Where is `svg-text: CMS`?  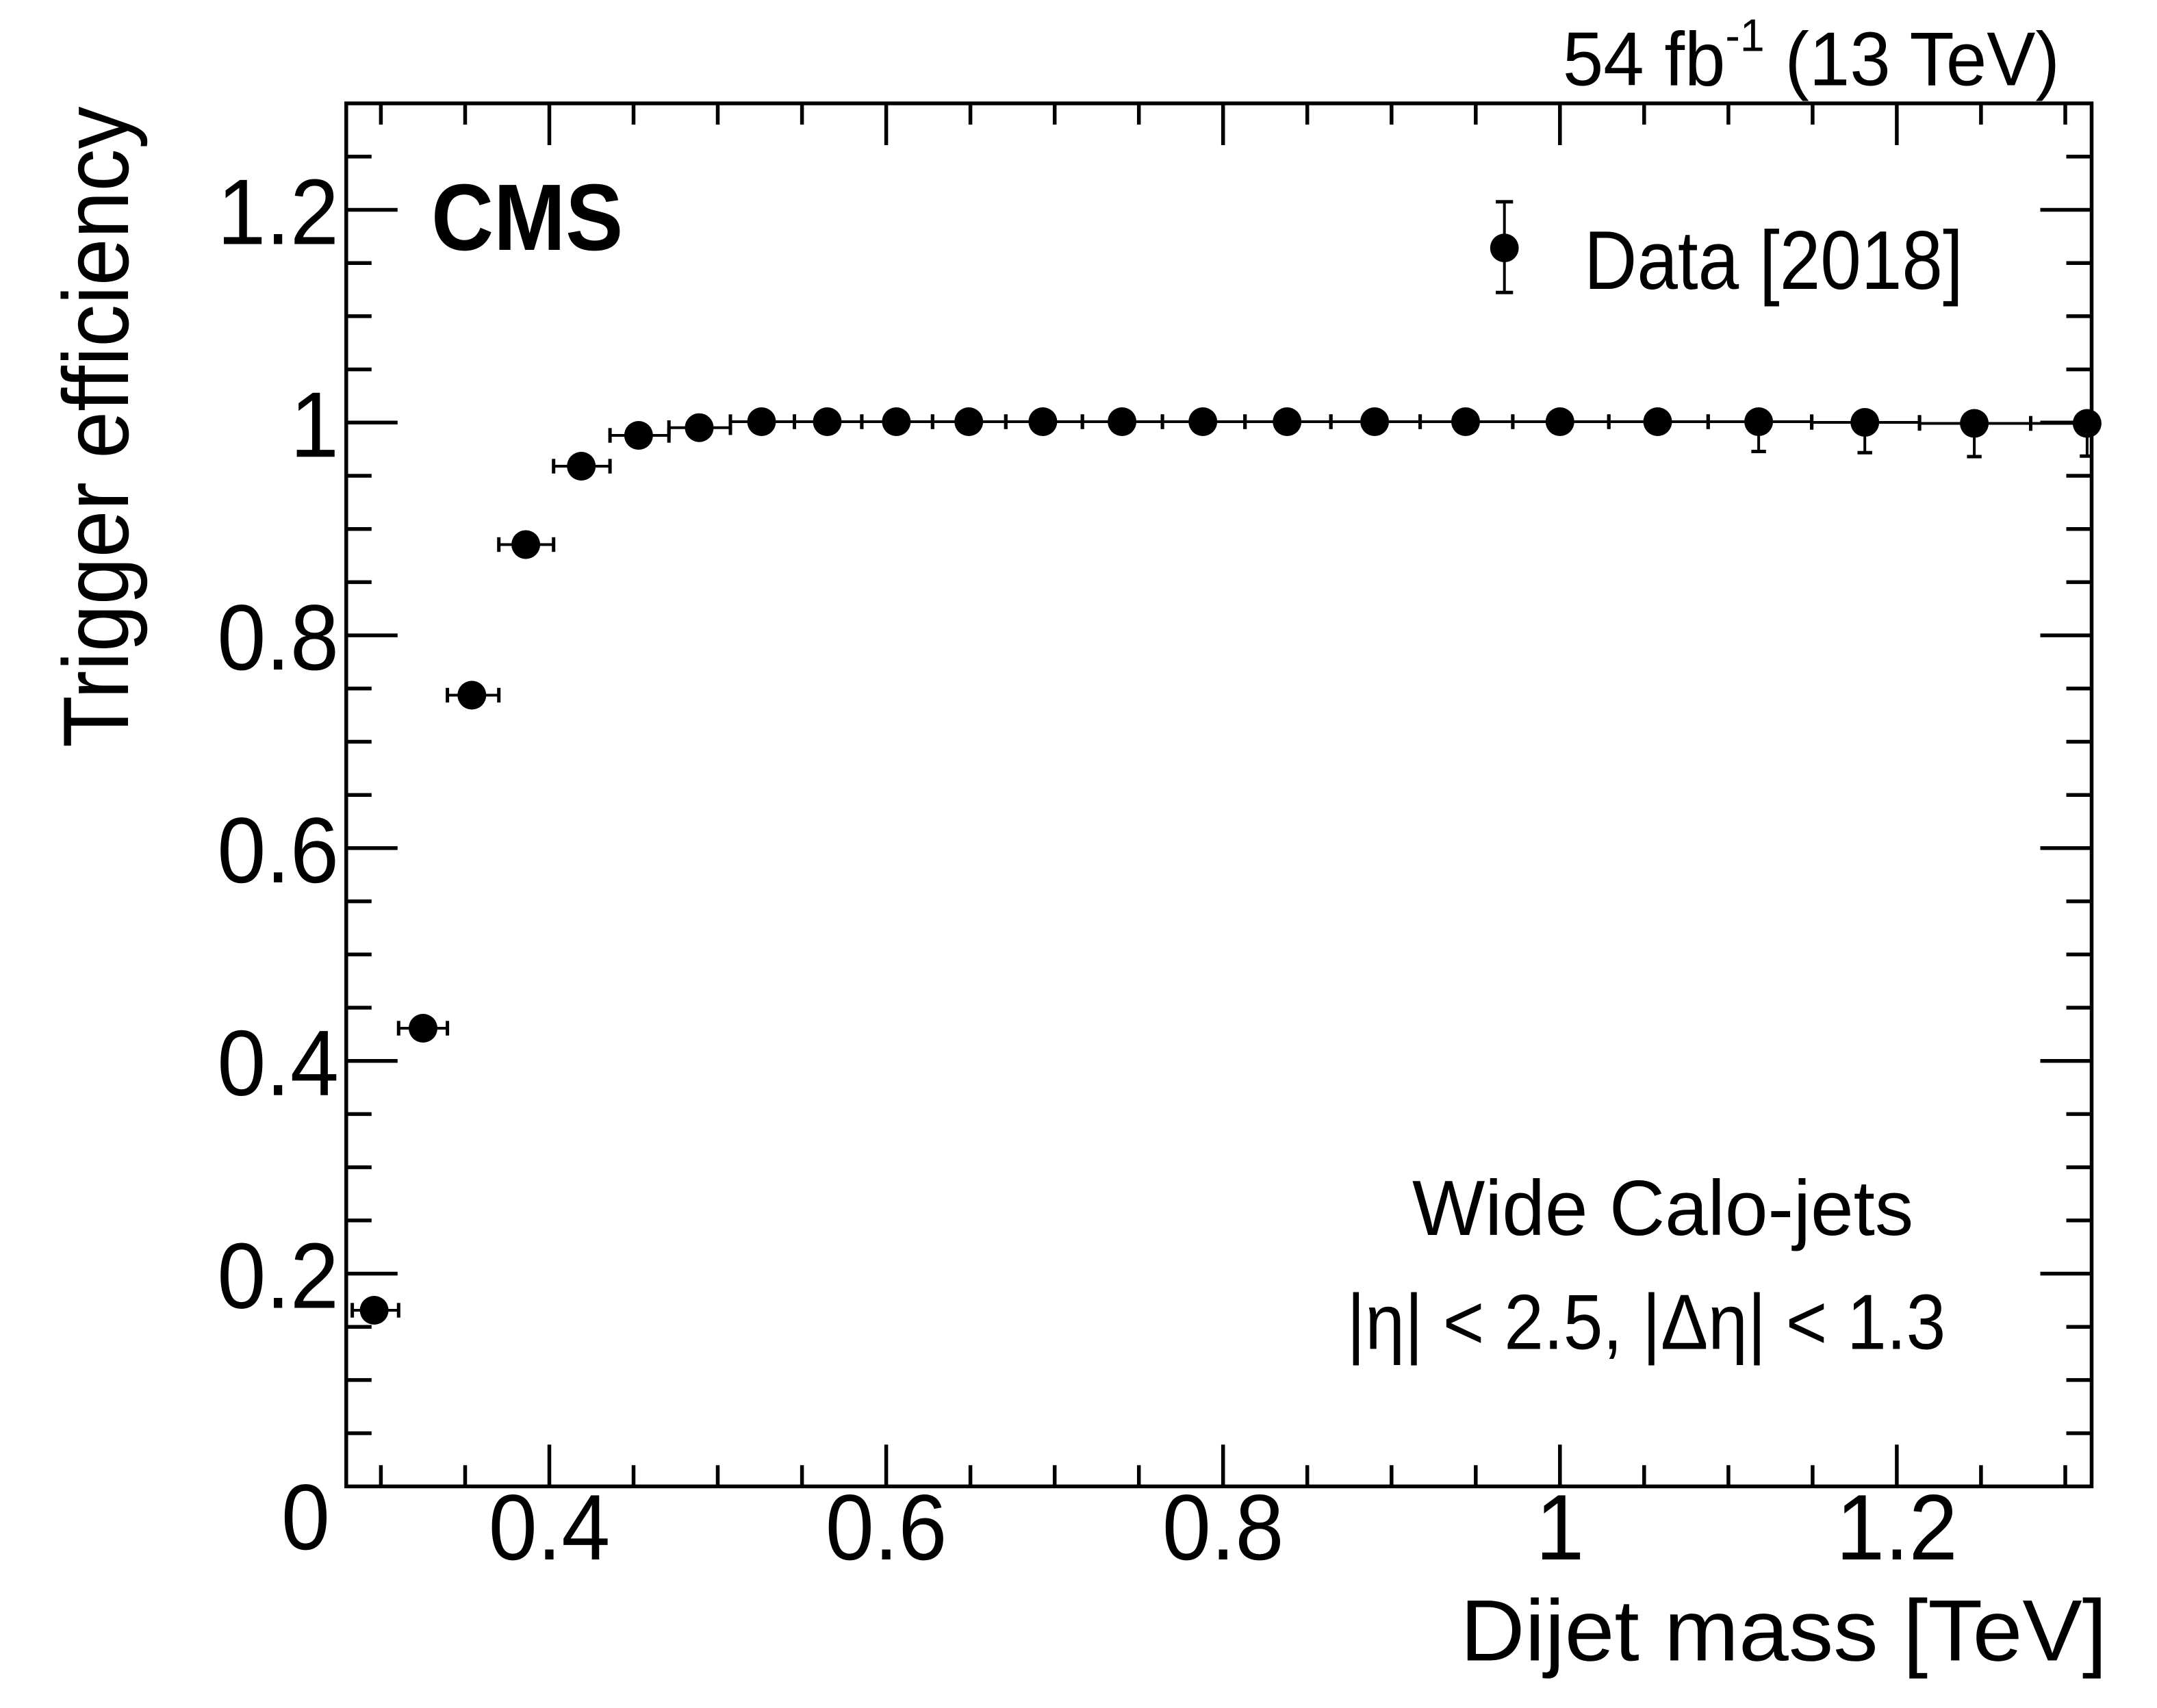
svg-text: CMS is located at coordinates (527, 217).